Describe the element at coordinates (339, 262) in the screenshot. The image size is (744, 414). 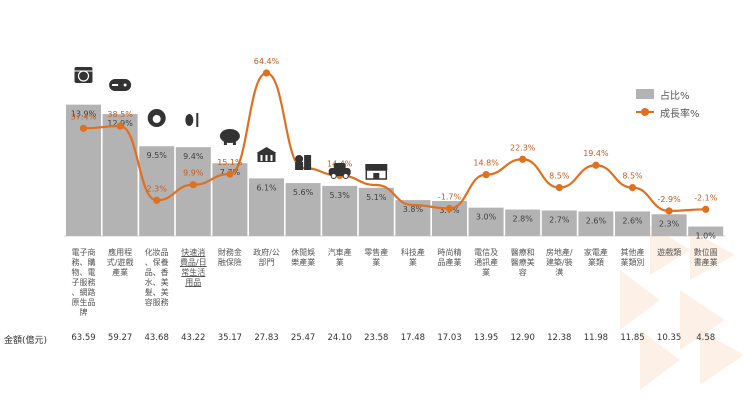
I see `category-label-line: 業` at that location.